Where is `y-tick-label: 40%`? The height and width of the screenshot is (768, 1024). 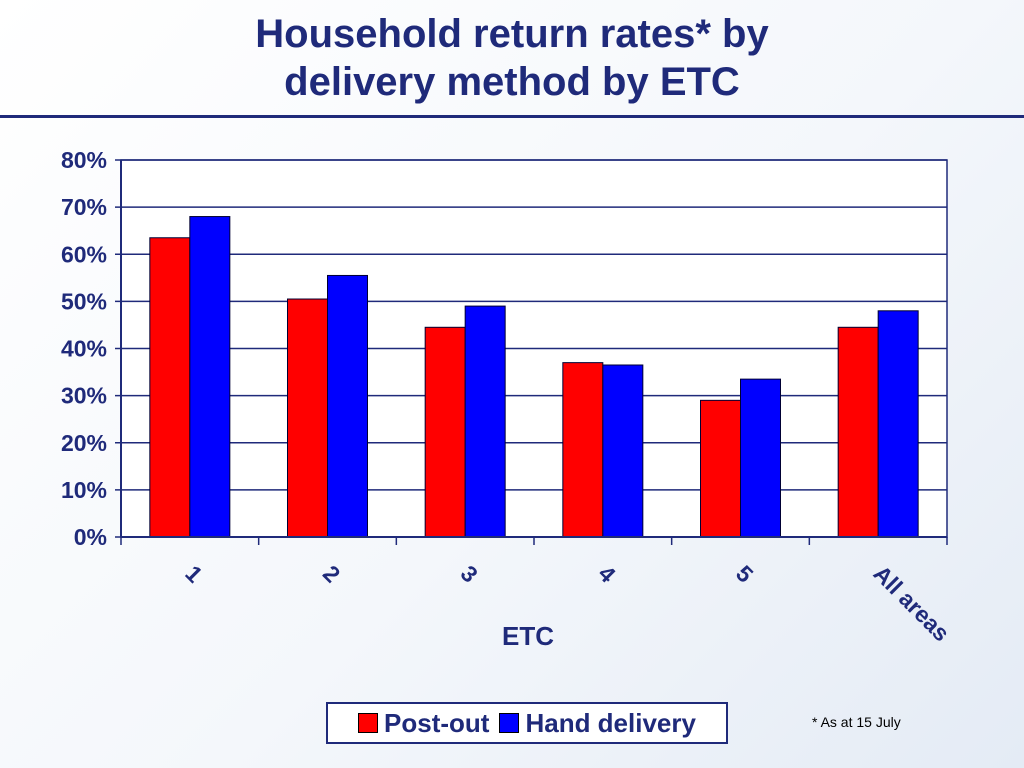
y-tick-label: 40% is located at coordinates (84, 349).